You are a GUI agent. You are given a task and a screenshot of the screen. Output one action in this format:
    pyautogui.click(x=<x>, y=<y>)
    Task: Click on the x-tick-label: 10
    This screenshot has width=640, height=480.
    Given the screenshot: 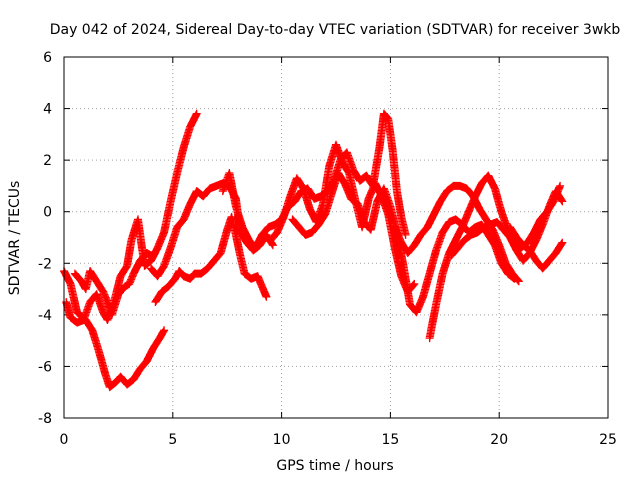 What is the action you would take?
    pyautogui.click(x=282, y=440)
    